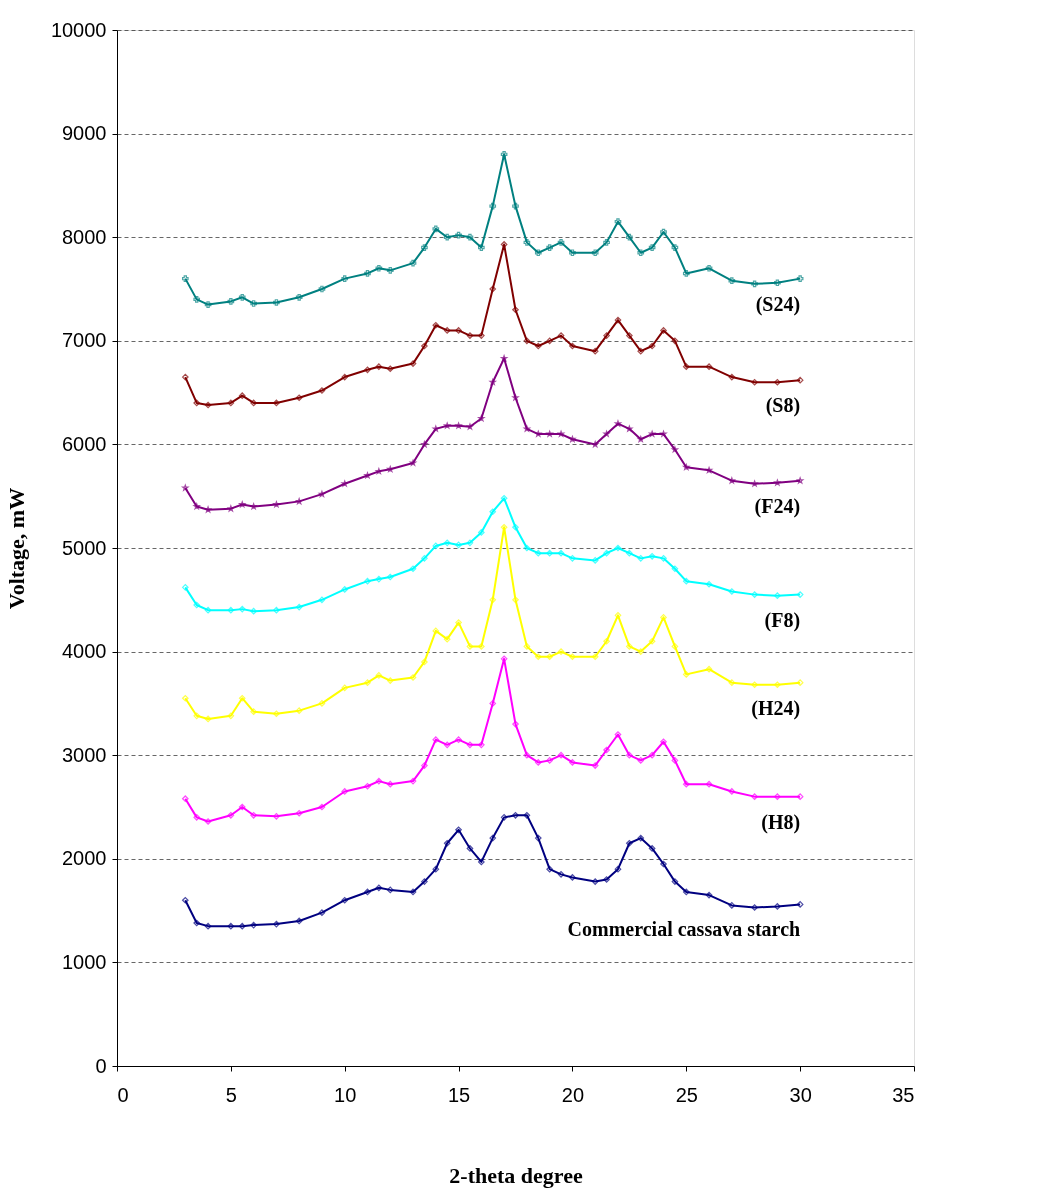 The image size is (1053, 1202). I want to click on y-axis-title: Voltage, mW, so click(16, 548).